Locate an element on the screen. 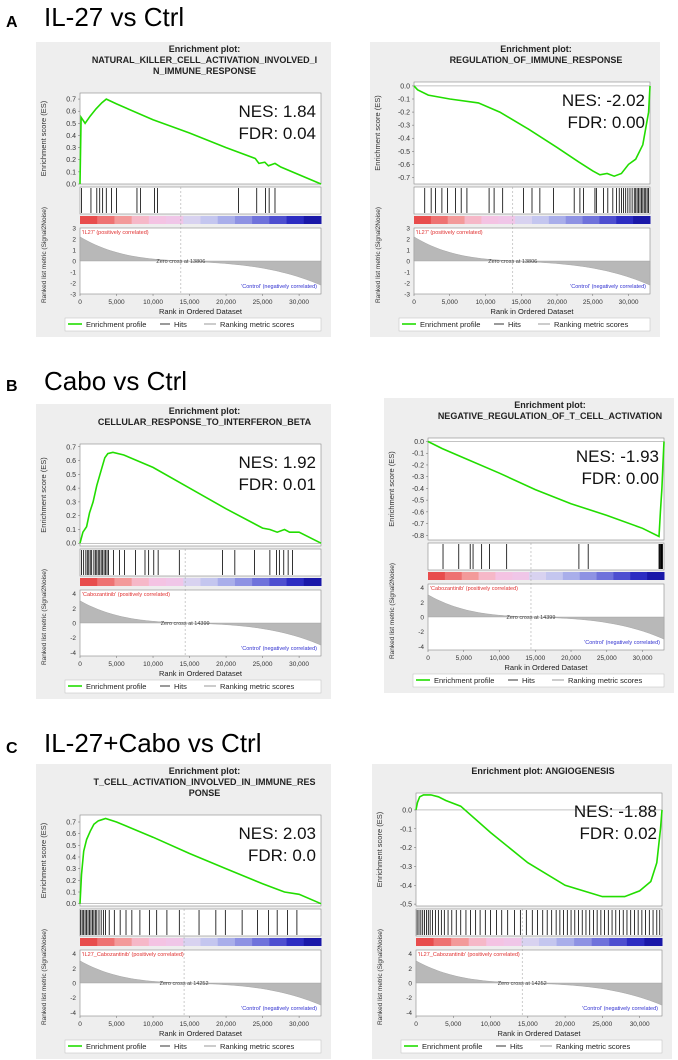 This screenshot has width=678, height=1060. ranking-metric-area is located at coordinates (546, 617).